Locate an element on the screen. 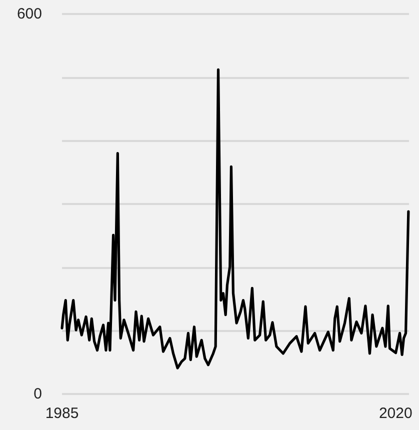 Image resolution: width=419 pixels, height=430 pixels. y-tick-label: 0 is located at coordinates (38, 394).